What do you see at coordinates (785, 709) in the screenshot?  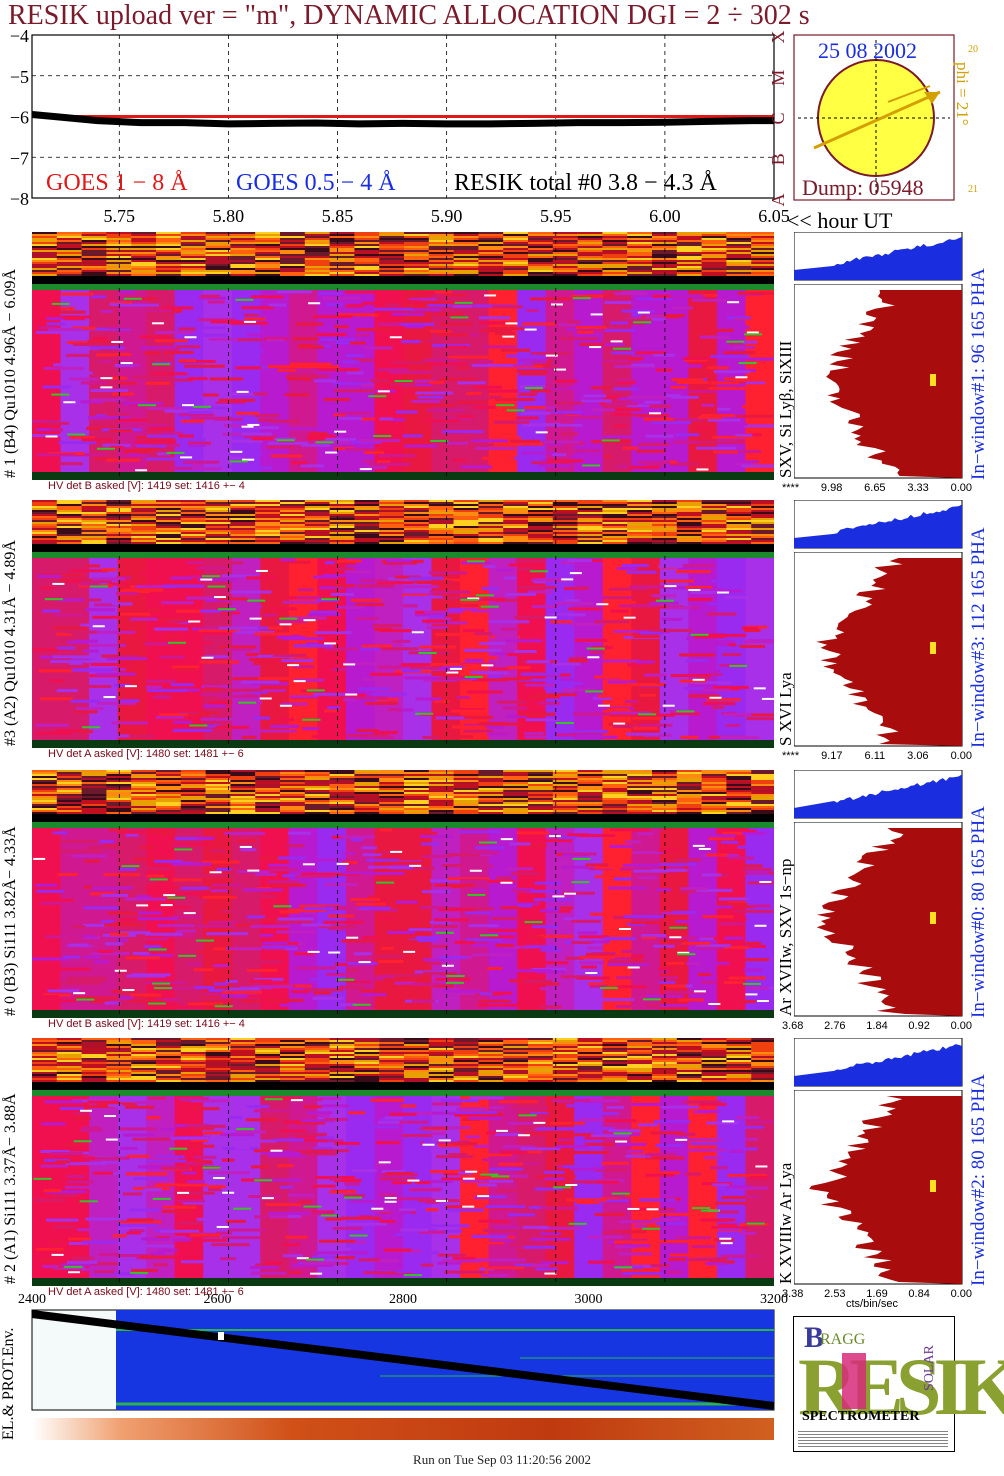 I see `channel-lines-label: S XVI Lya` at bounding box center [785, 709].